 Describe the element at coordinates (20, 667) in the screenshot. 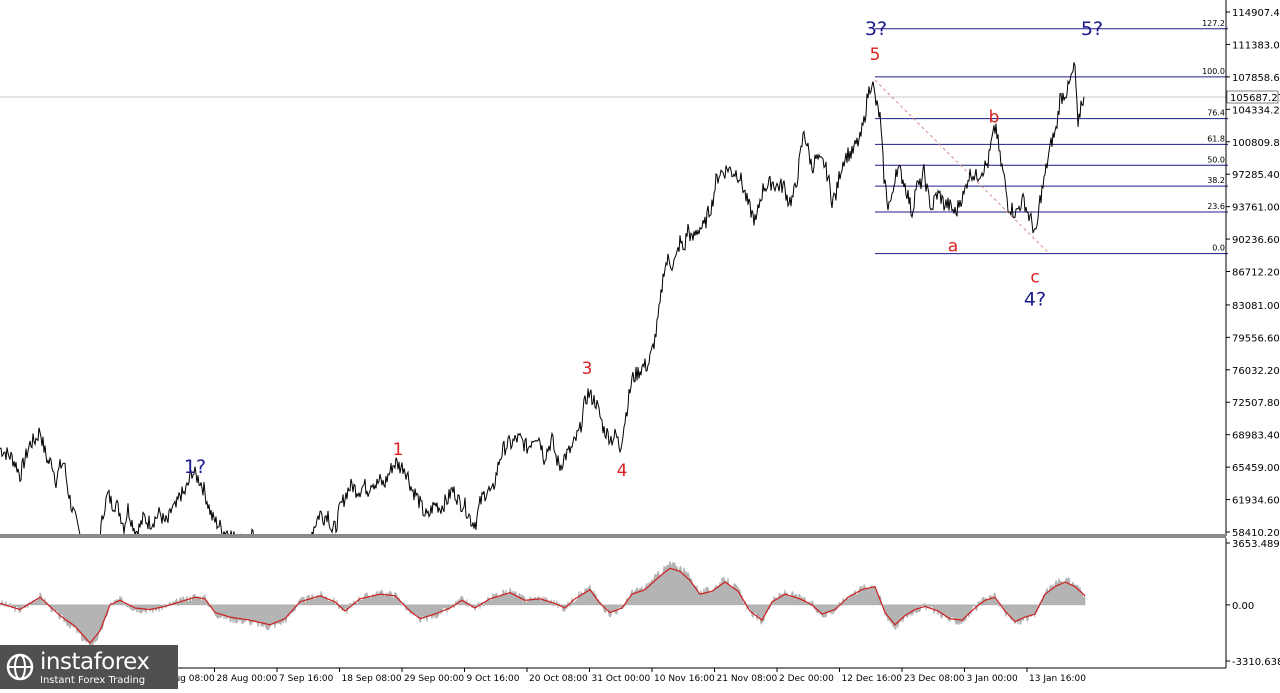

I see `globe-icon` at that location.